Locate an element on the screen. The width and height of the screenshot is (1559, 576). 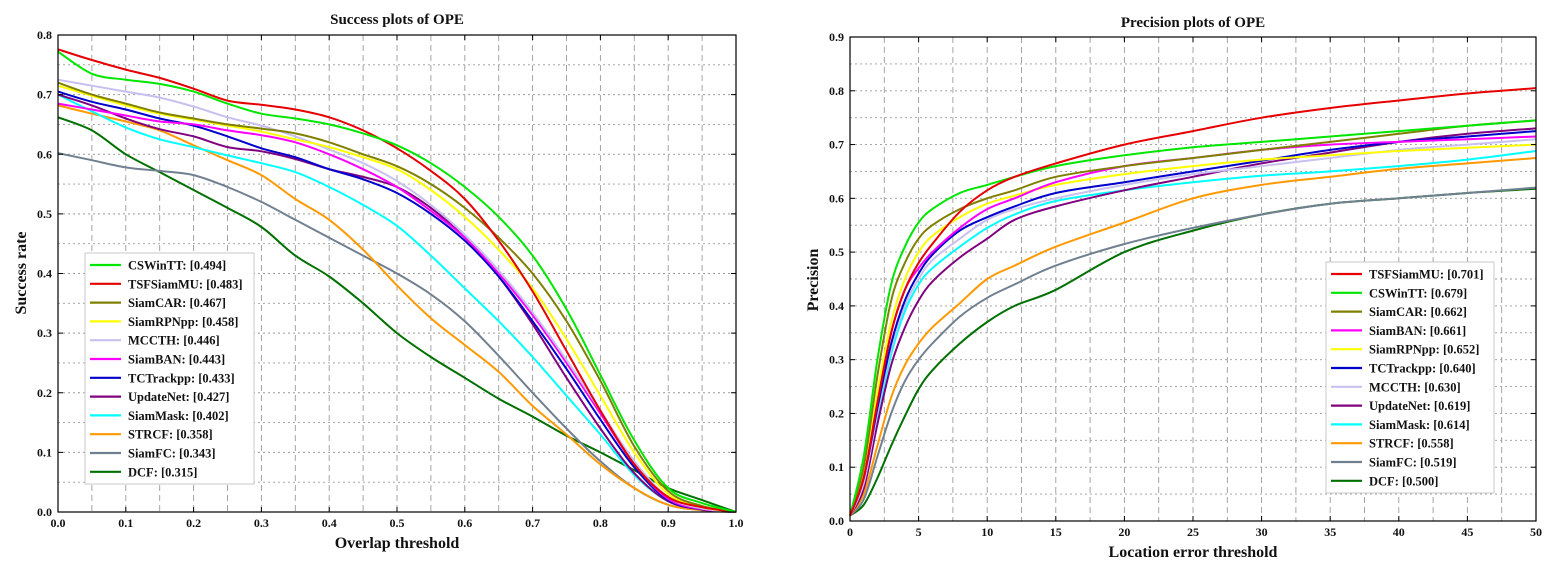
precision-plot-ylabel: Precision is located at coordinates (813, 280).